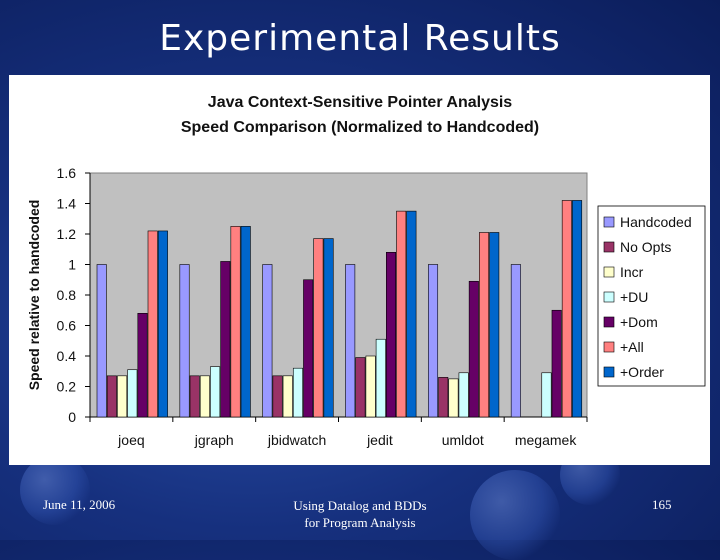 The width and height of the screenshot is (720, 560). I want to click on bar-jgraph-all, so click(235, 322).